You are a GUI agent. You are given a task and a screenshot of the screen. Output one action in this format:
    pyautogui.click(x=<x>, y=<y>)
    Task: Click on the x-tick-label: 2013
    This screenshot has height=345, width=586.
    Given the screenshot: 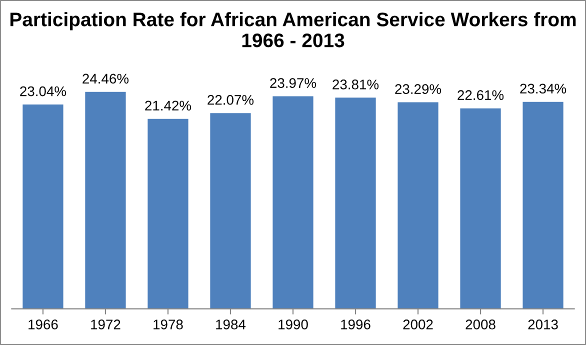 What is the action you would take?
    pyautogui.click(x=543, y=325)
    